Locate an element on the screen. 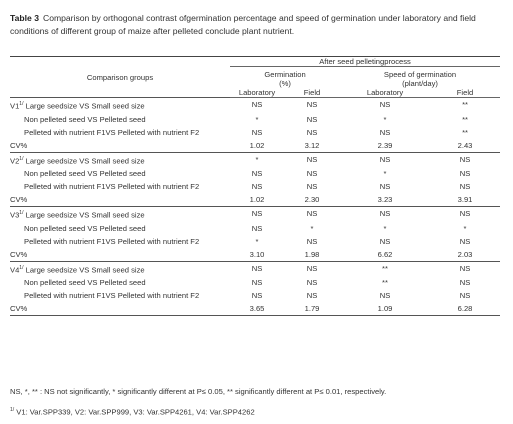 Image resolution: width=513 pixels, height=424 pixels. footnote-sup: 1/ is located at coordinates (12, 410).